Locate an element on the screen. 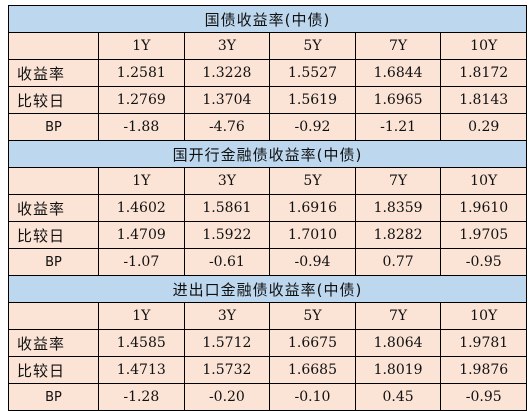 The width and height of the screenshot is (531, 411). section-title-row: 进出口金融债收益率(中债) is located at coordinates (267, 289).